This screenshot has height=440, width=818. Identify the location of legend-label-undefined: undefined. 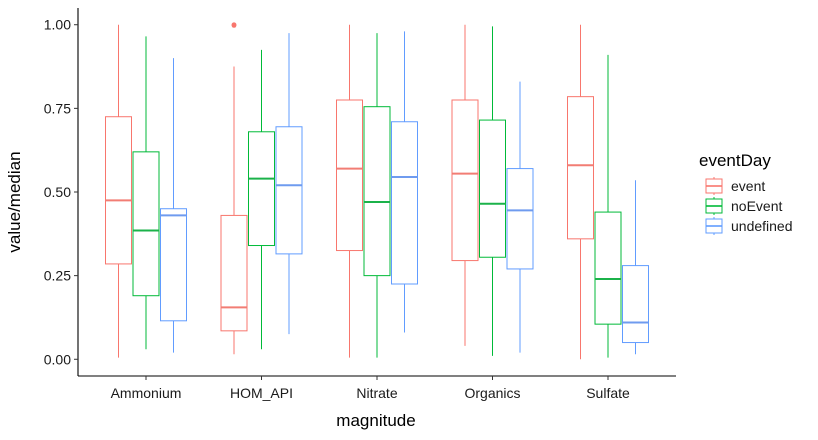
(762, 226).